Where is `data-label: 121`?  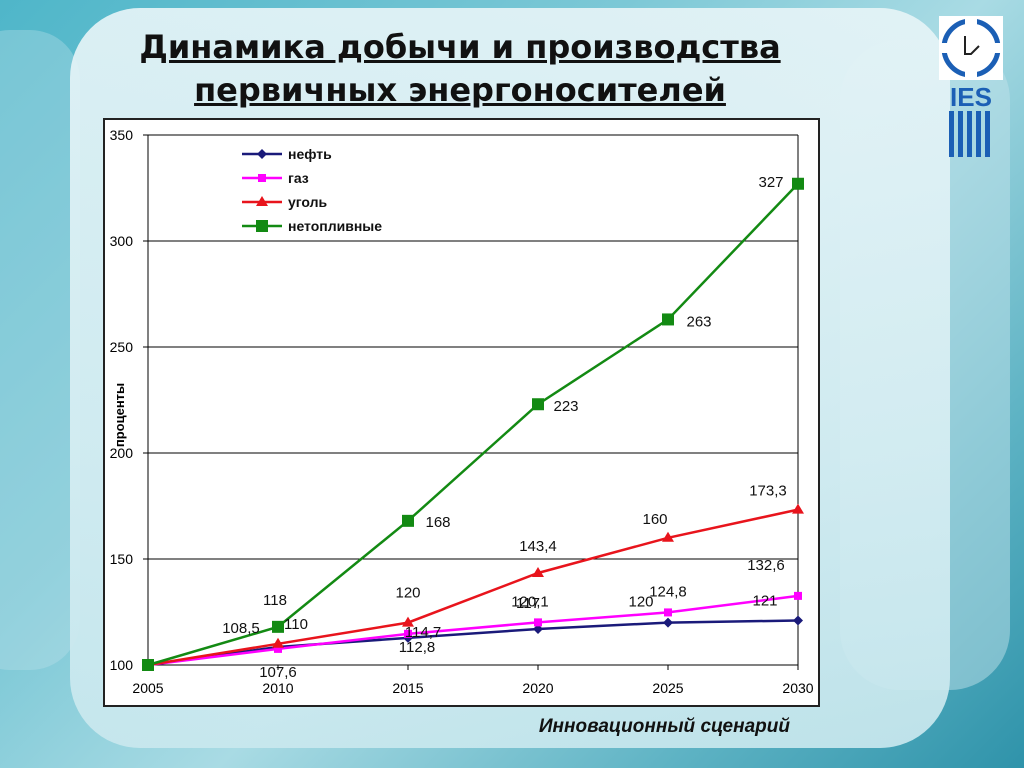
data-label: 121 is located at coordinates (764, 600).